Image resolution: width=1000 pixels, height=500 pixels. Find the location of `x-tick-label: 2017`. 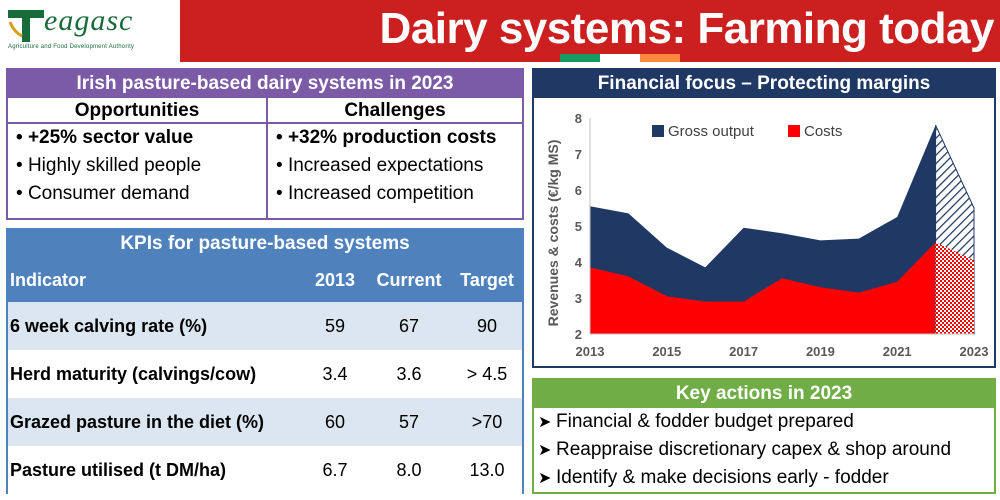

x-tick-label: 2017 is located at coordinates (743, 351).